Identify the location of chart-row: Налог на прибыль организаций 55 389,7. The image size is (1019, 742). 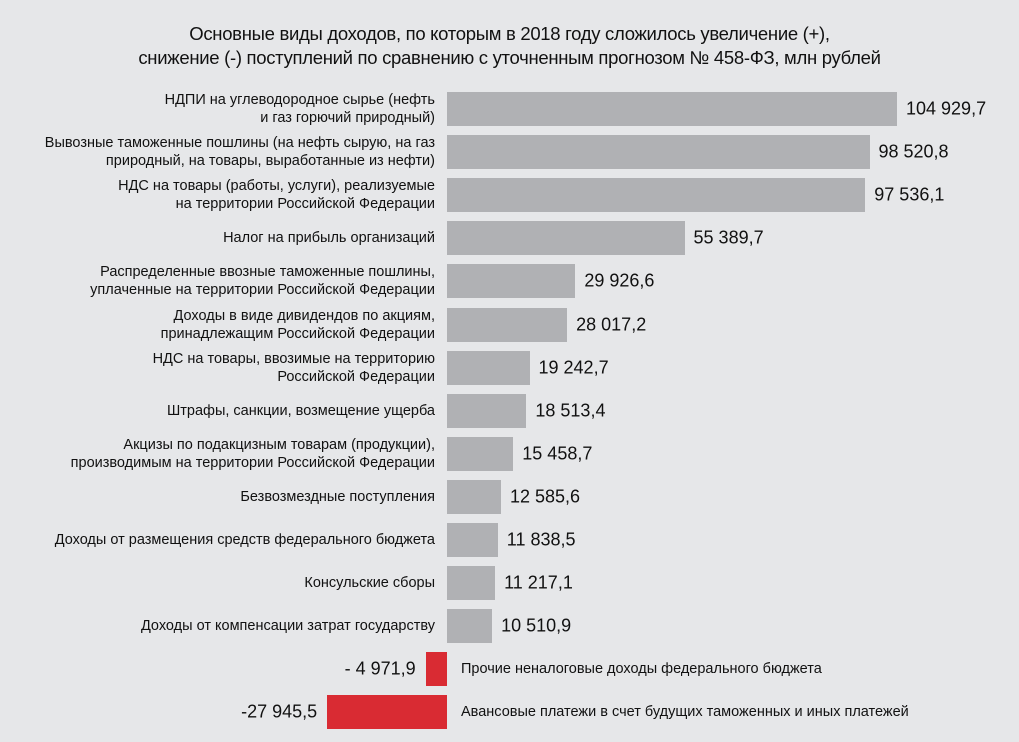
(509, 238).